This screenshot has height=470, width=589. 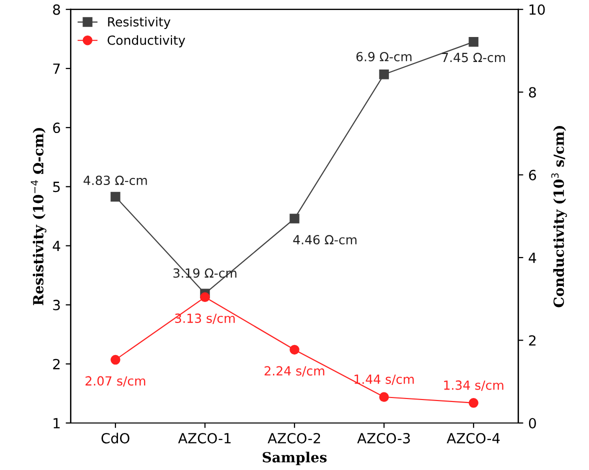 I want to click on y-tick-label: 4, so click(x=56, y=246).